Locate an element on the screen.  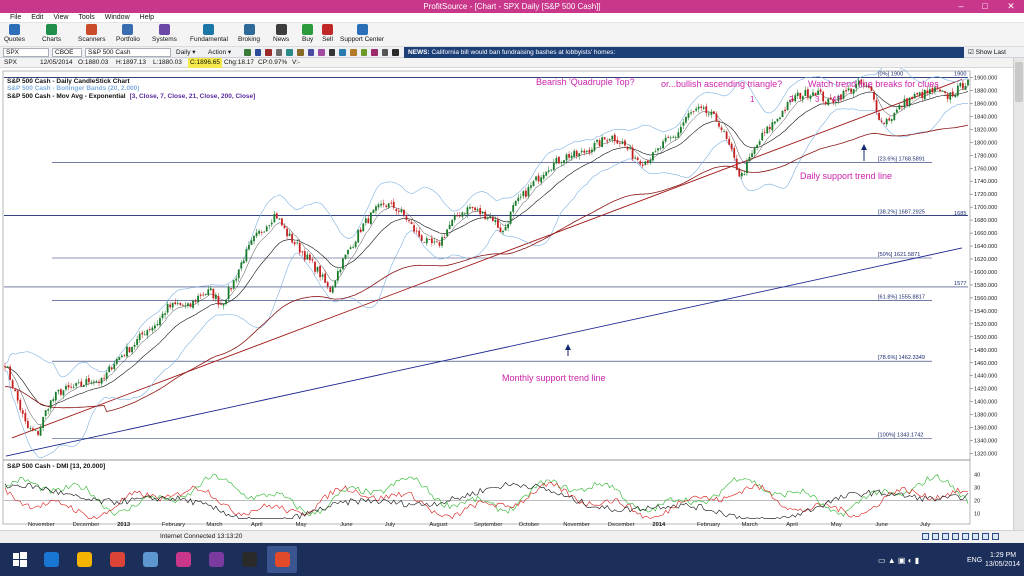
clock-time: 1:29 PM is located at coordinates (1003, 555).